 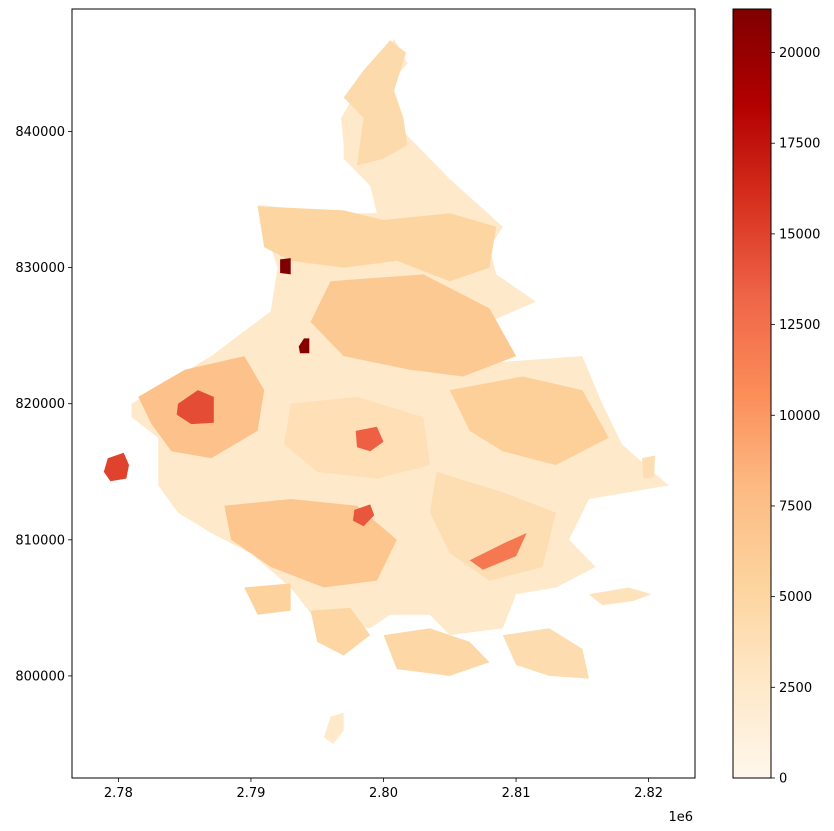 I want to click on region-north-lobe, so click(x=375, y=103).